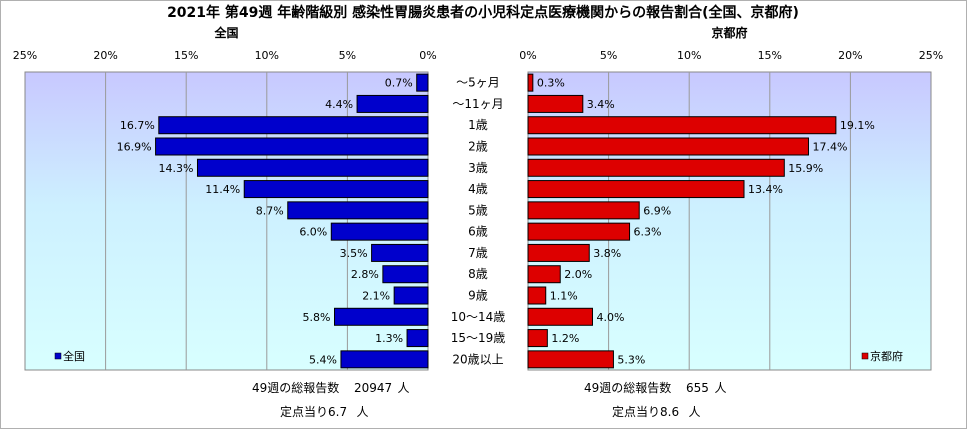 The width and height of the screenshot is (967, 429). What do you see at coordinates (225, 32) in the screenshot?
I see `panel-title: 全国` at bounding box center [225, 32].